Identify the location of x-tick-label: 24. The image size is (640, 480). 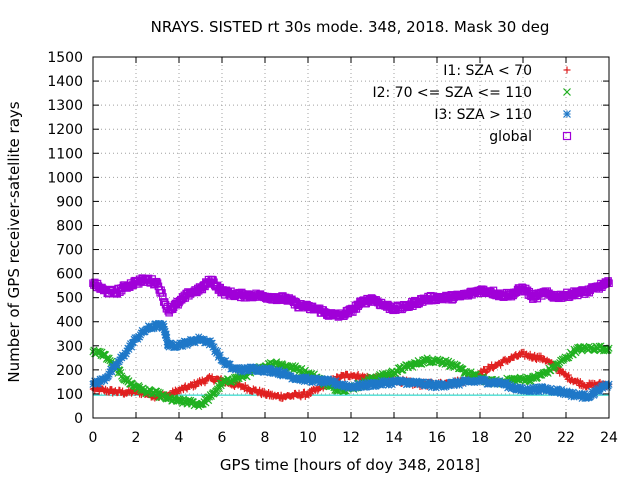
(609, 438).